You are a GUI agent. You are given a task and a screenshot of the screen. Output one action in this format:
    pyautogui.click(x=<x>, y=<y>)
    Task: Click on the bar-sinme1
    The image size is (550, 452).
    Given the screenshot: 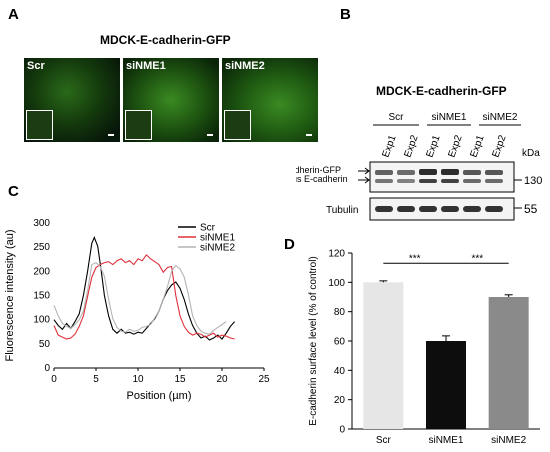 What is the action you would take?
    pyautogui.click(x=446, y=385)
    